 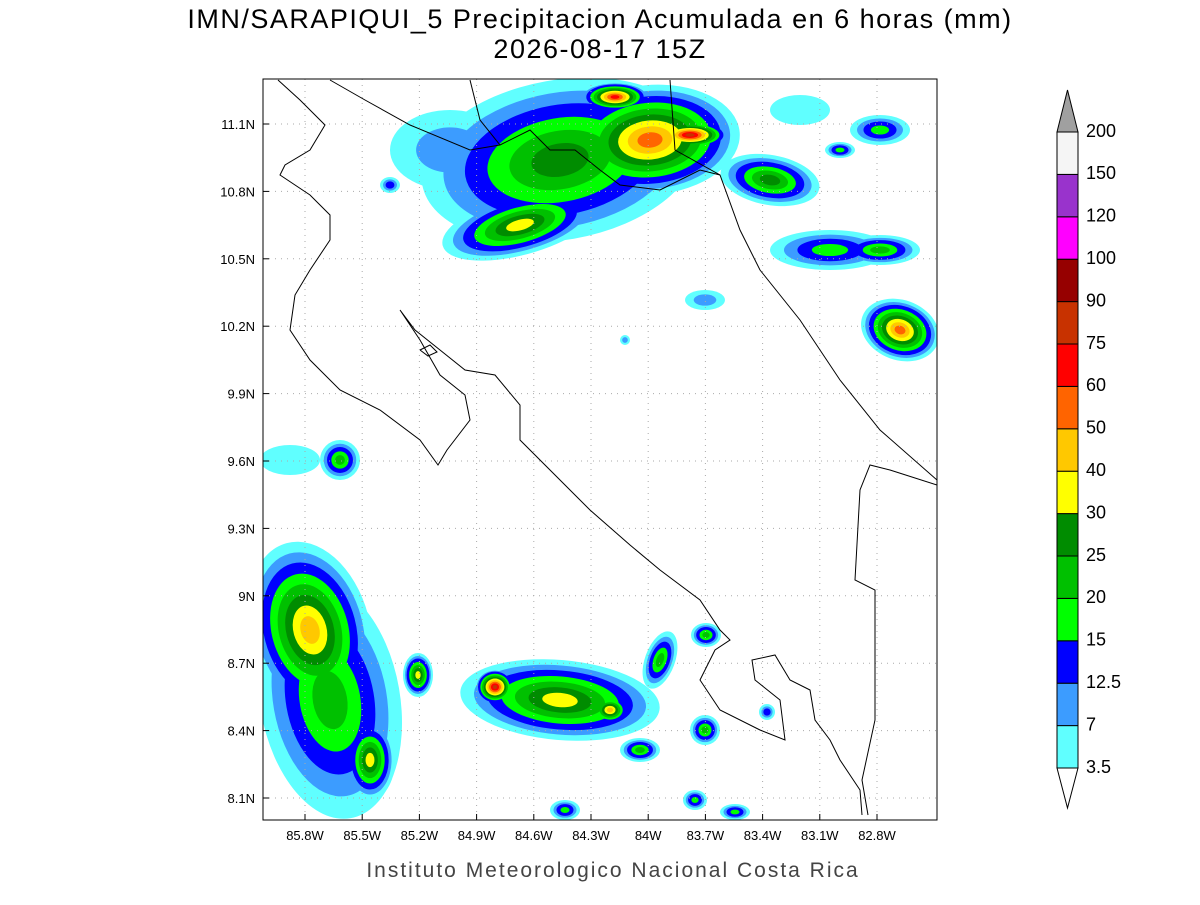 What do you see at coordinates (237, 259) in the screenshot?
I see `lat-label: 10.5N` at bounding box center [237, 259].